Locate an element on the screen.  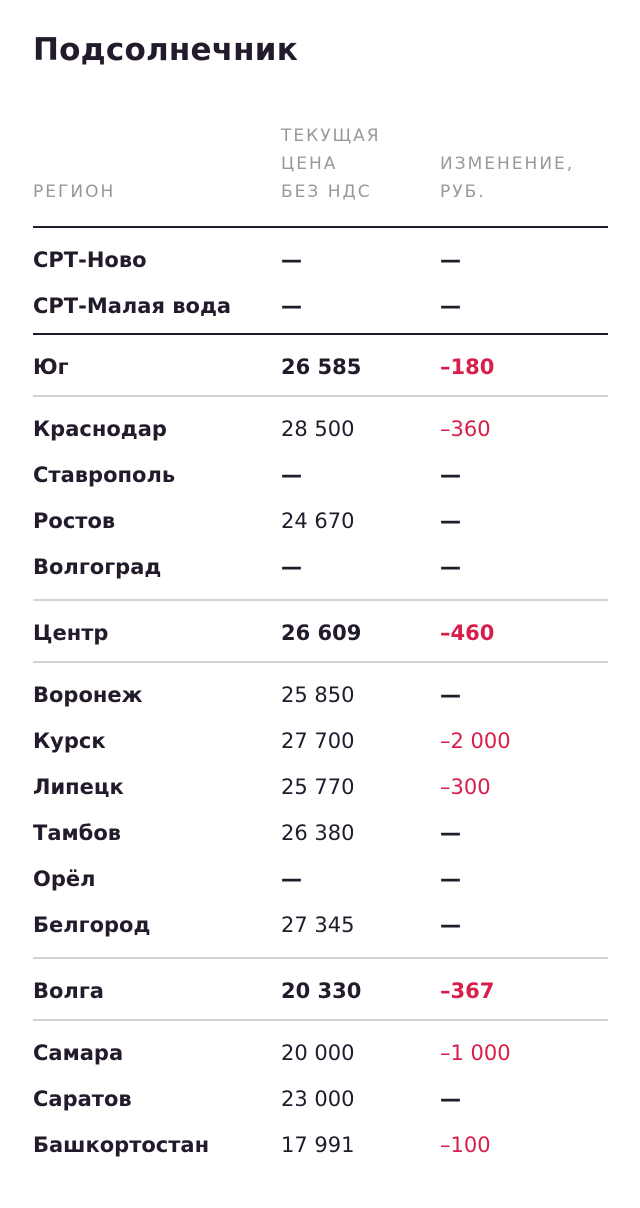
region-cell: Тамбов is located at coordinates (77, 833).